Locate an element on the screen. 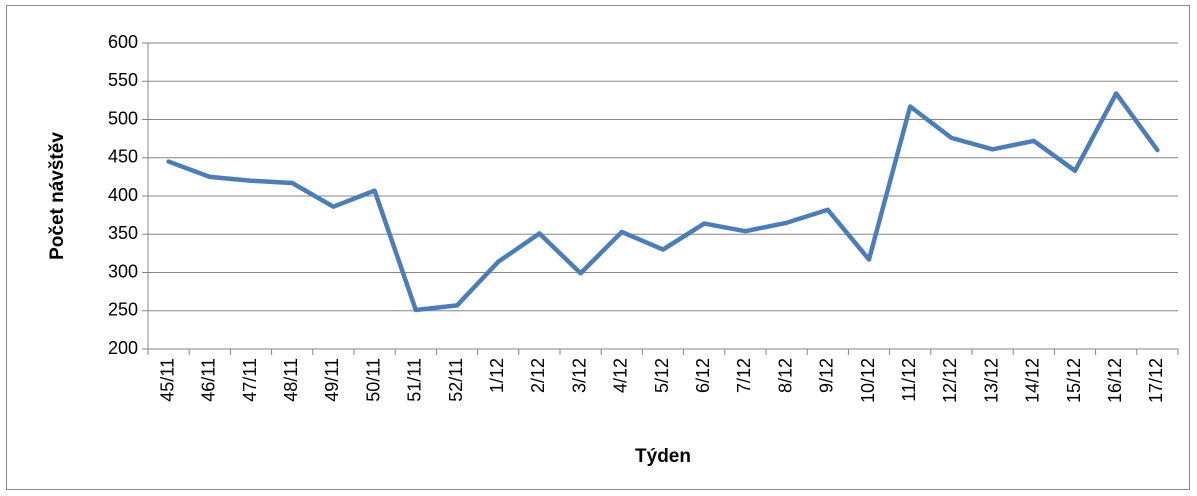 The height and width of the screenshot is (496, 1197). y-tick-label: 250 is located at coordinates (123, 310).